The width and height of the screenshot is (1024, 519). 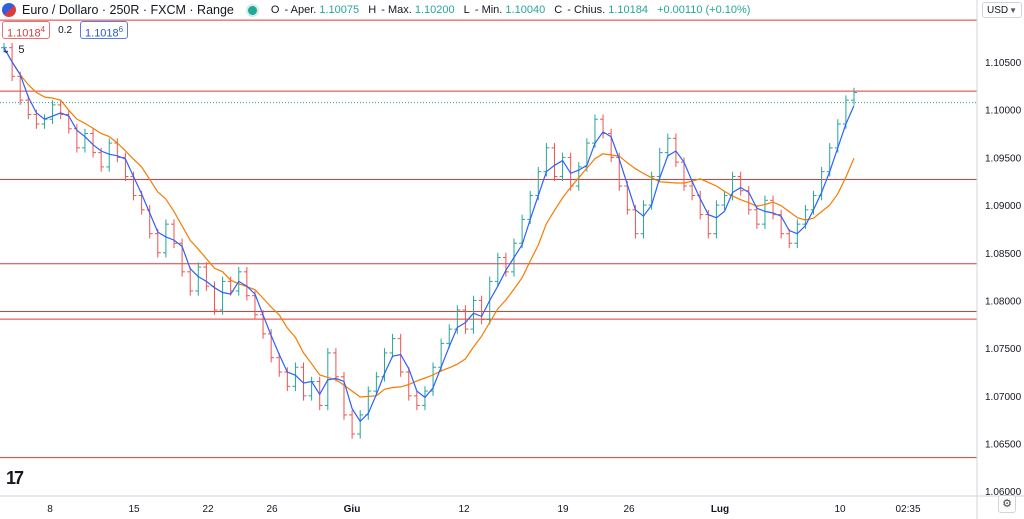 I want to click on price-axis-bg, so click(x=1000, y=259).